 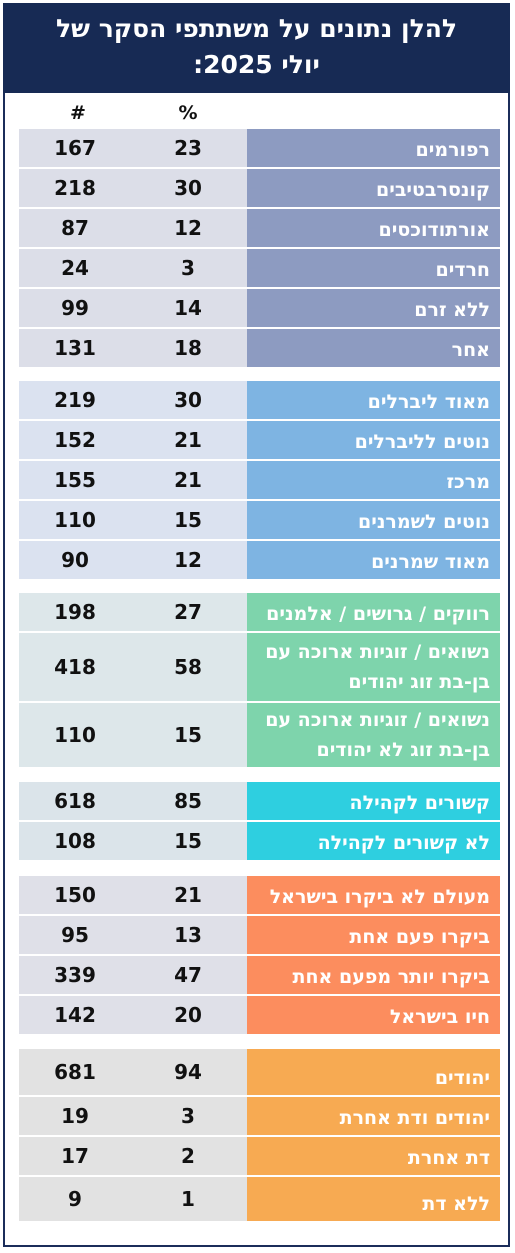 I want to click on table-row: קונסרבטיבים 30 218, so click(x=259, y=188).